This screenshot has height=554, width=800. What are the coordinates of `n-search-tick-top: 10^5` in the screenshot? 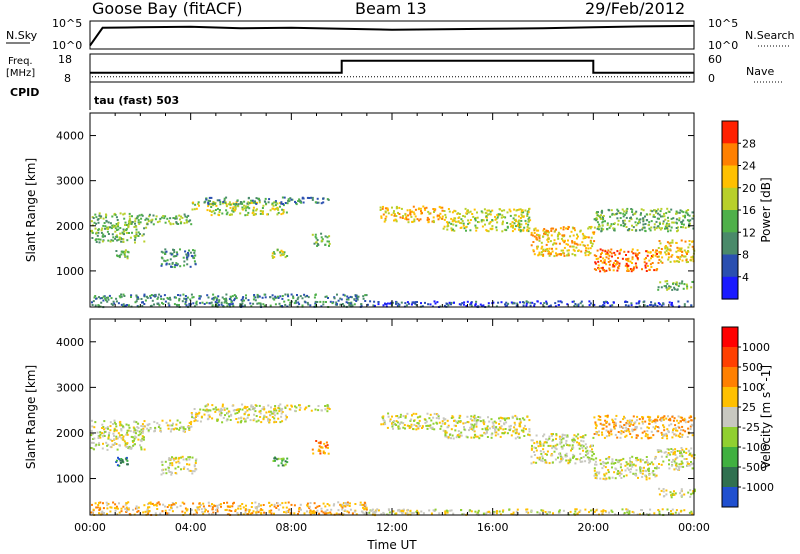 It's located at (723, 23).